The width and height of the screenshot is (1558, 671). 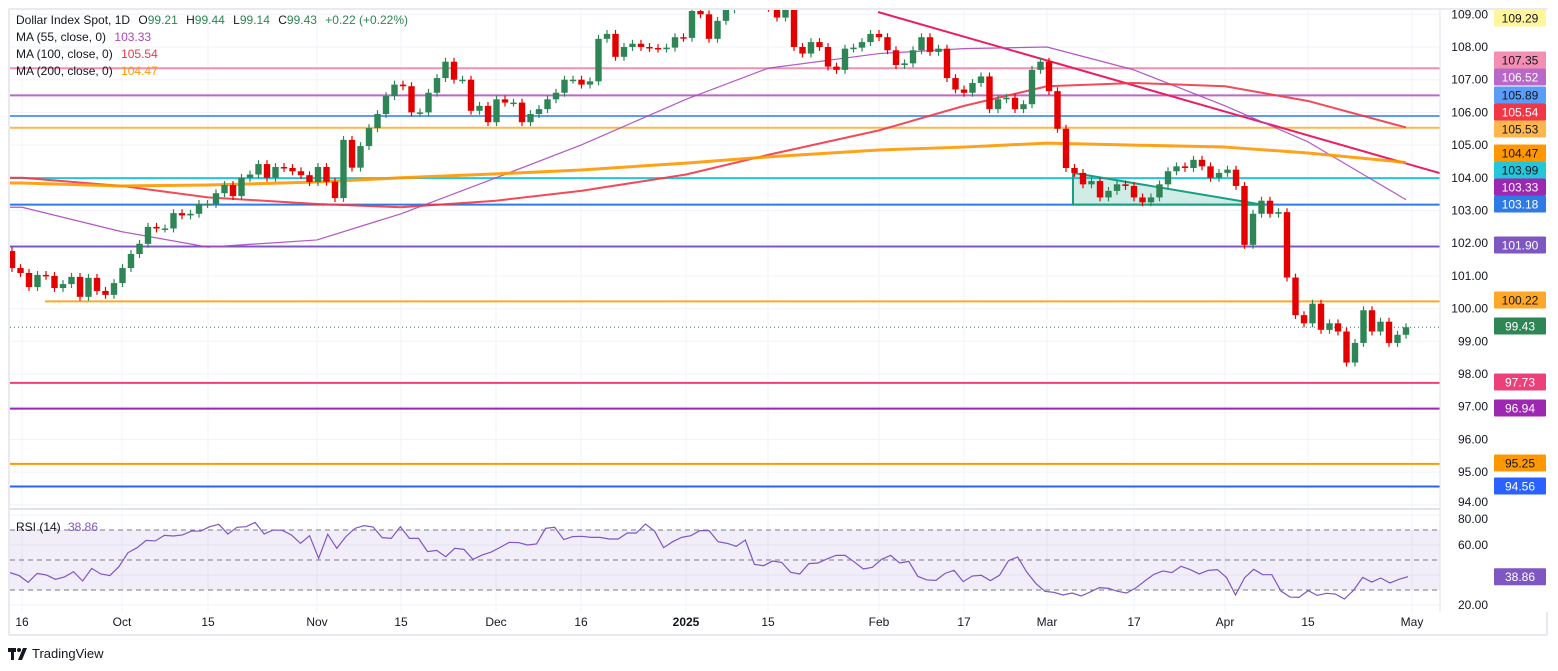 What do you see at coordinates (190, 20) in the screenshot?
I see `ohlc-high-label: H` at bounding box center [190, 20].